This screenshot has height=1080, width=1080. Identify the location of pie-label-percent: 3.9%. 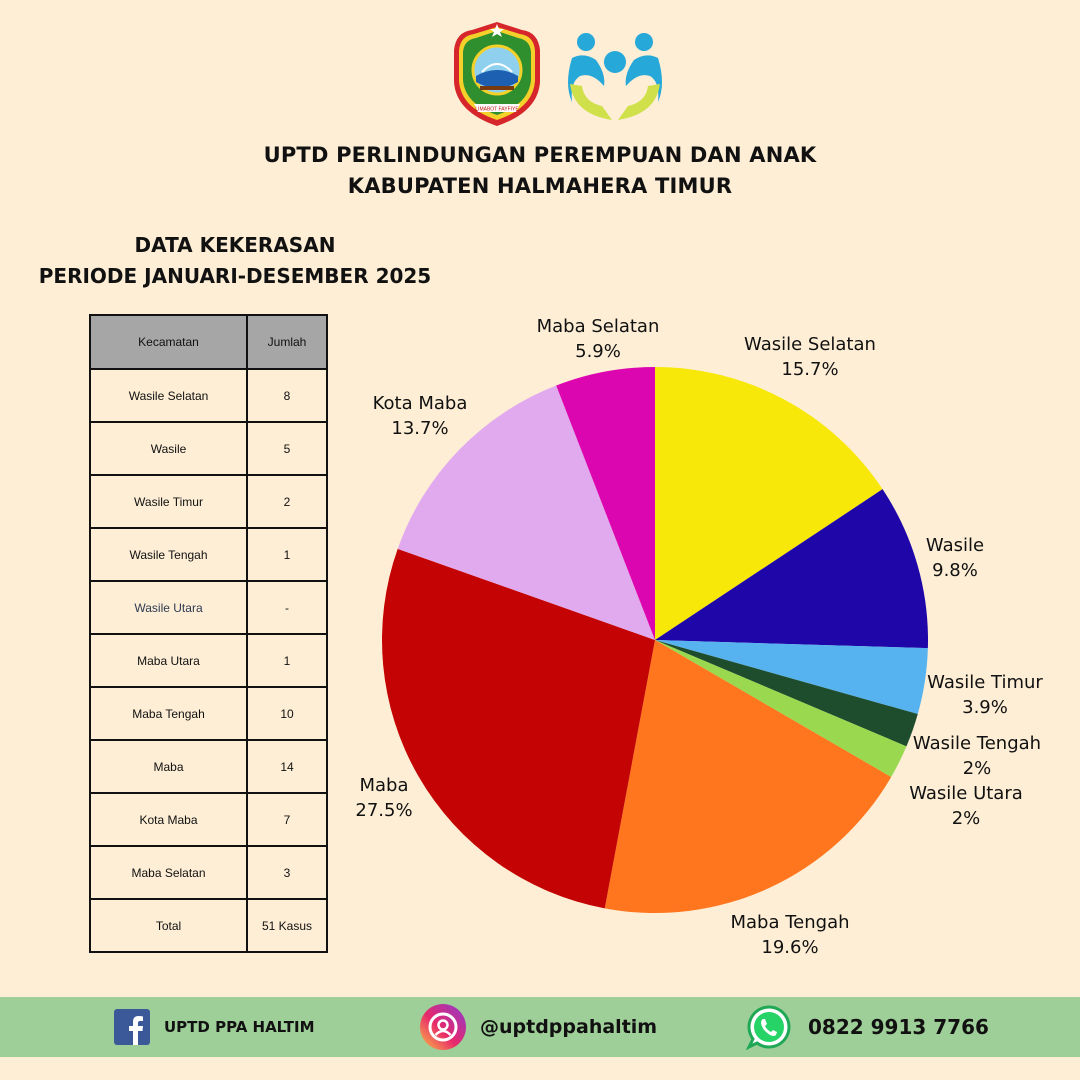
(985, 707).